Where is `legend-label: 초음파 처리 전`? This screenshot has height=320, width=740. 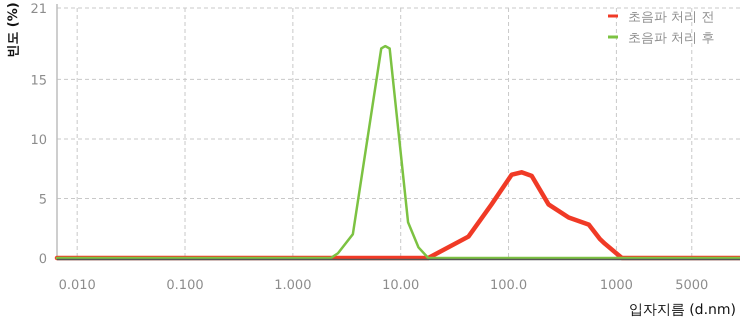
legend-label: 초음파 처리 전 is located at coordinates (671, 17).